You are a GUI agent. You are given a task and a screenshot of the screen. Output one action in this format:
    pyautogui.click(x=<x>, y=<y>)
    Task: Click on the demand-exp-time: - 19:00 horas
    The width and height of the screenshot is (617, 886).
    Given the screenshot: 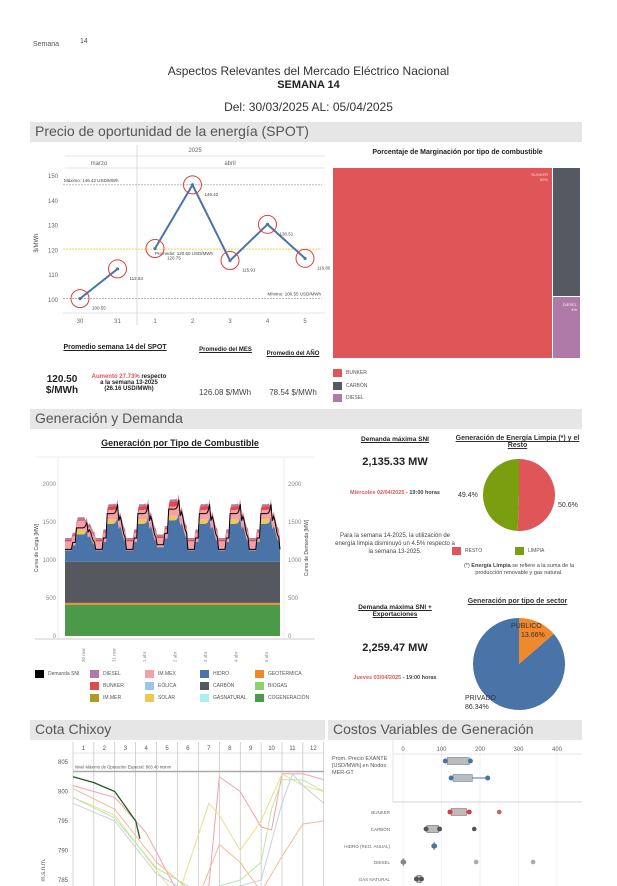 What is the action you would take?
    pyautogui.click(x=419, y=678)
    